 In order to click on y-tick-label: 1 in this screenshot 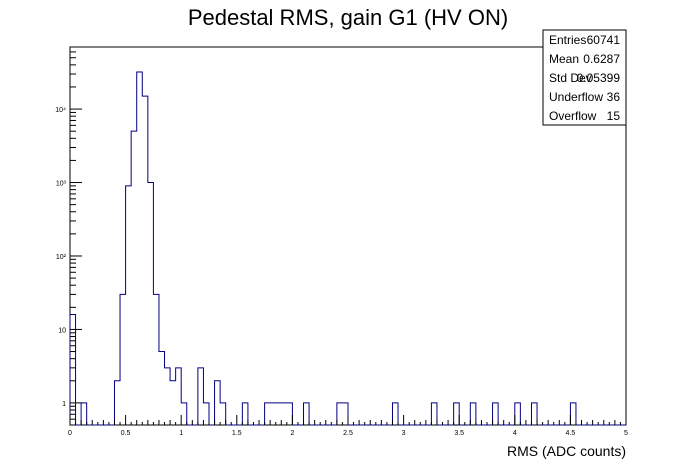, I will do `click(64, 404)`.